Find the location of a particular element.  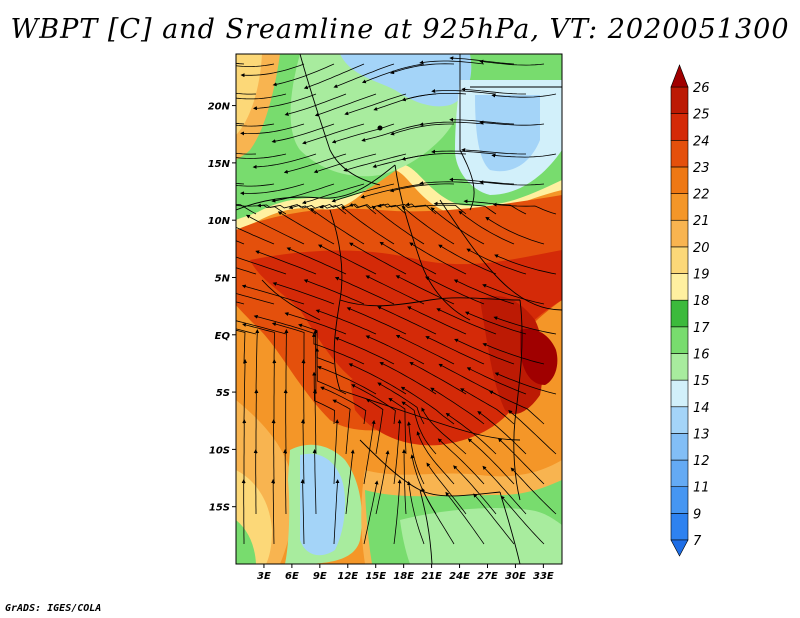

colorbar-label: 23 is located at coordinates (701, 168).